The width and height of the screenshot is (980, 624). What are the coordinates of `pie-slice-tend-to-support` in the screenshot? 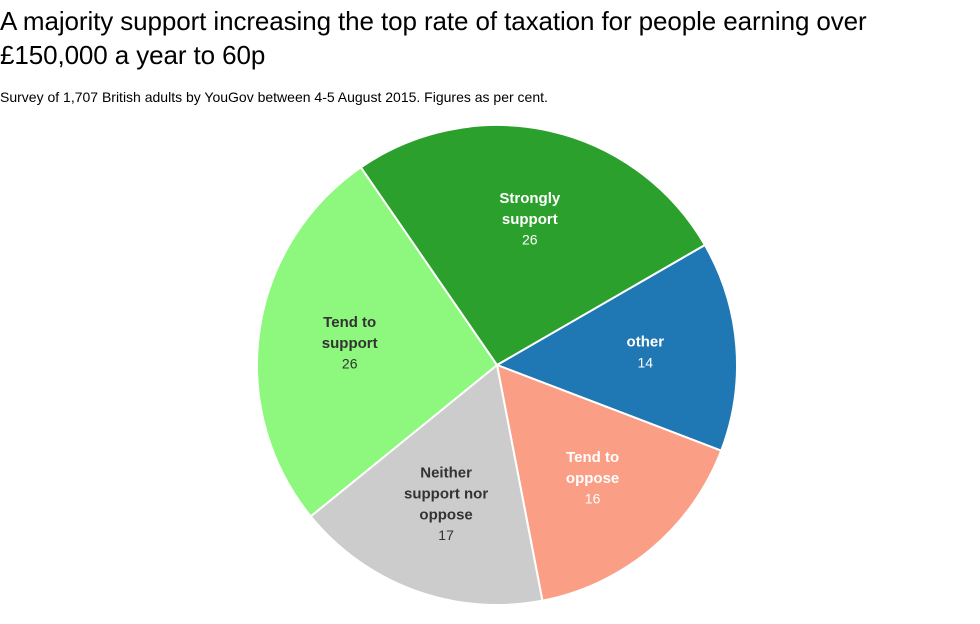 It's located at (377, 342).